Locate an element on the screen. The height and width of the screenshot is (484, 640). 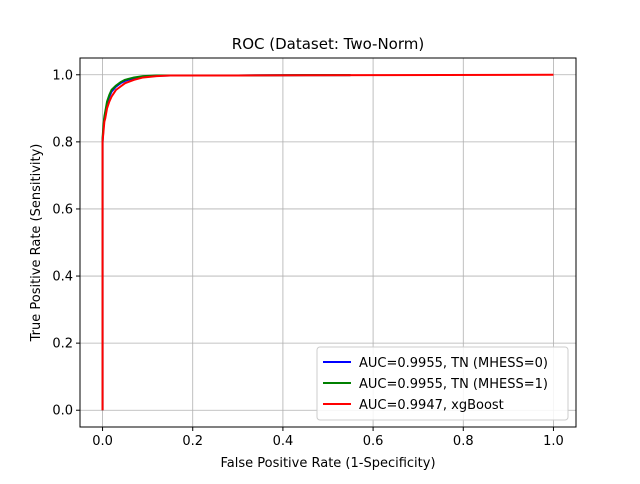
x-tick-label: 0.8 is located at coordinates (463, 441).